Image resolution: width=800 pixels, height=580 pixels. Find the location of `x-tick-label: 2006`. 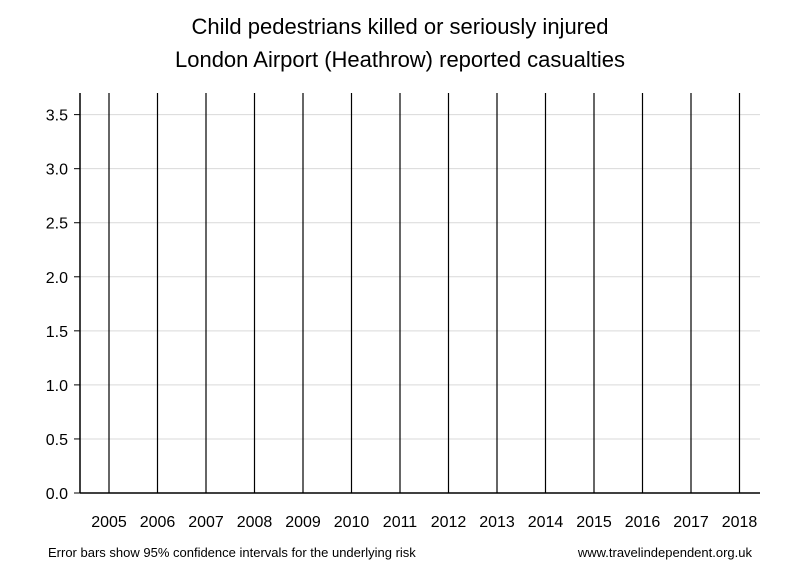

x-tick-label: 2006 is located at coordinates (158, 522).